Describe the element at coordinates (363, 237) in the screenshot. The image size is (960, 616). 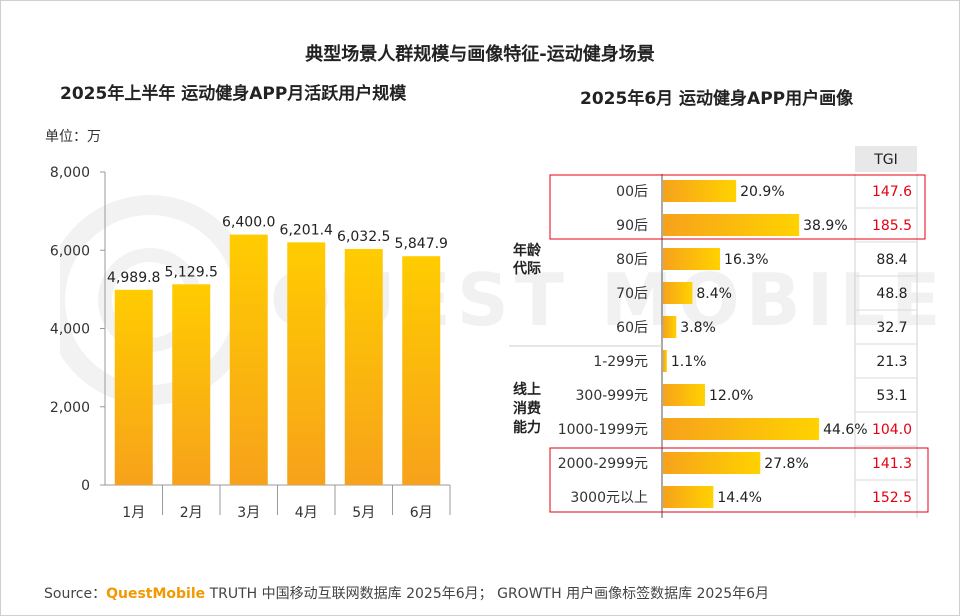
I see `bar-value-label: 6,032.5` at that location.